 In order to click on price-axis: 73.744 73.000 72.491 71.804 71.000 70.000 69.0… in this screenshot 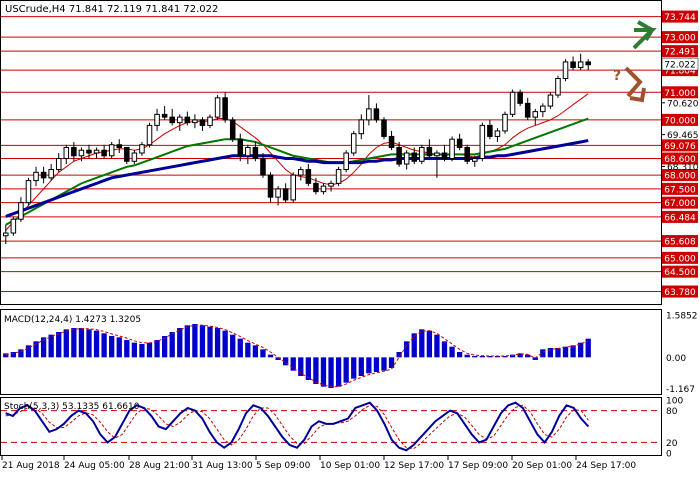, I will do `click(680, 154)`.